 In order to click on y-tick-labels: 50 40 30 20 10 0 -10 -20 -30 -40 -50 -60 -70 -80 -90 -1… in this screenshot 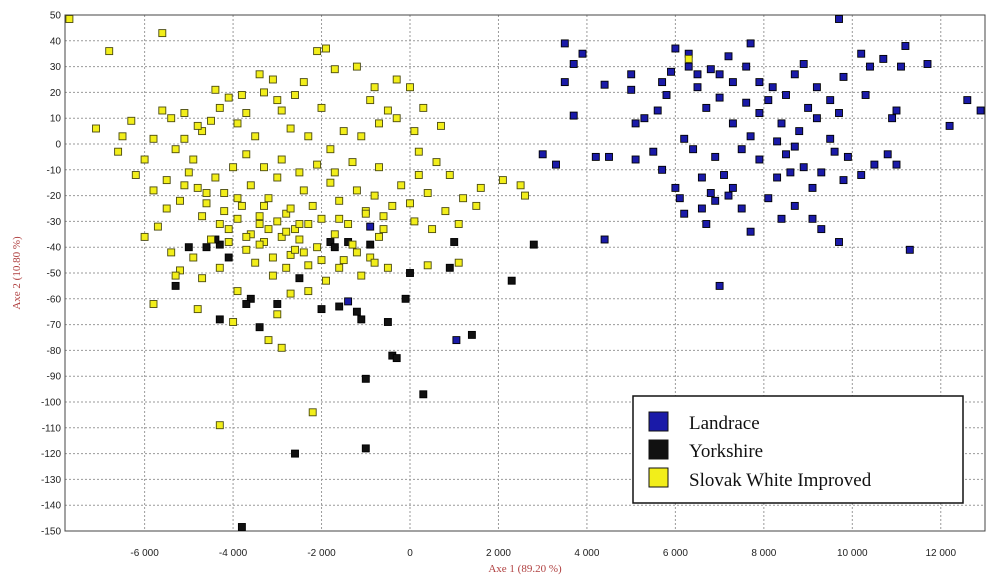, I will do `click(51, 274)`.